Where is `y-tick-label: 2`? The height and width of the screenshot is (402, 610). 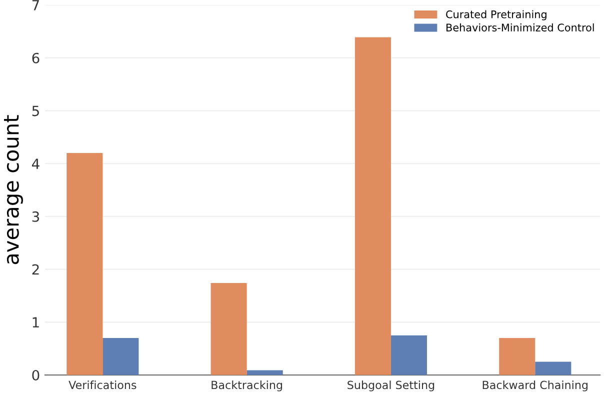
y-tick-label: 2 is located at coordinates (35, 269).